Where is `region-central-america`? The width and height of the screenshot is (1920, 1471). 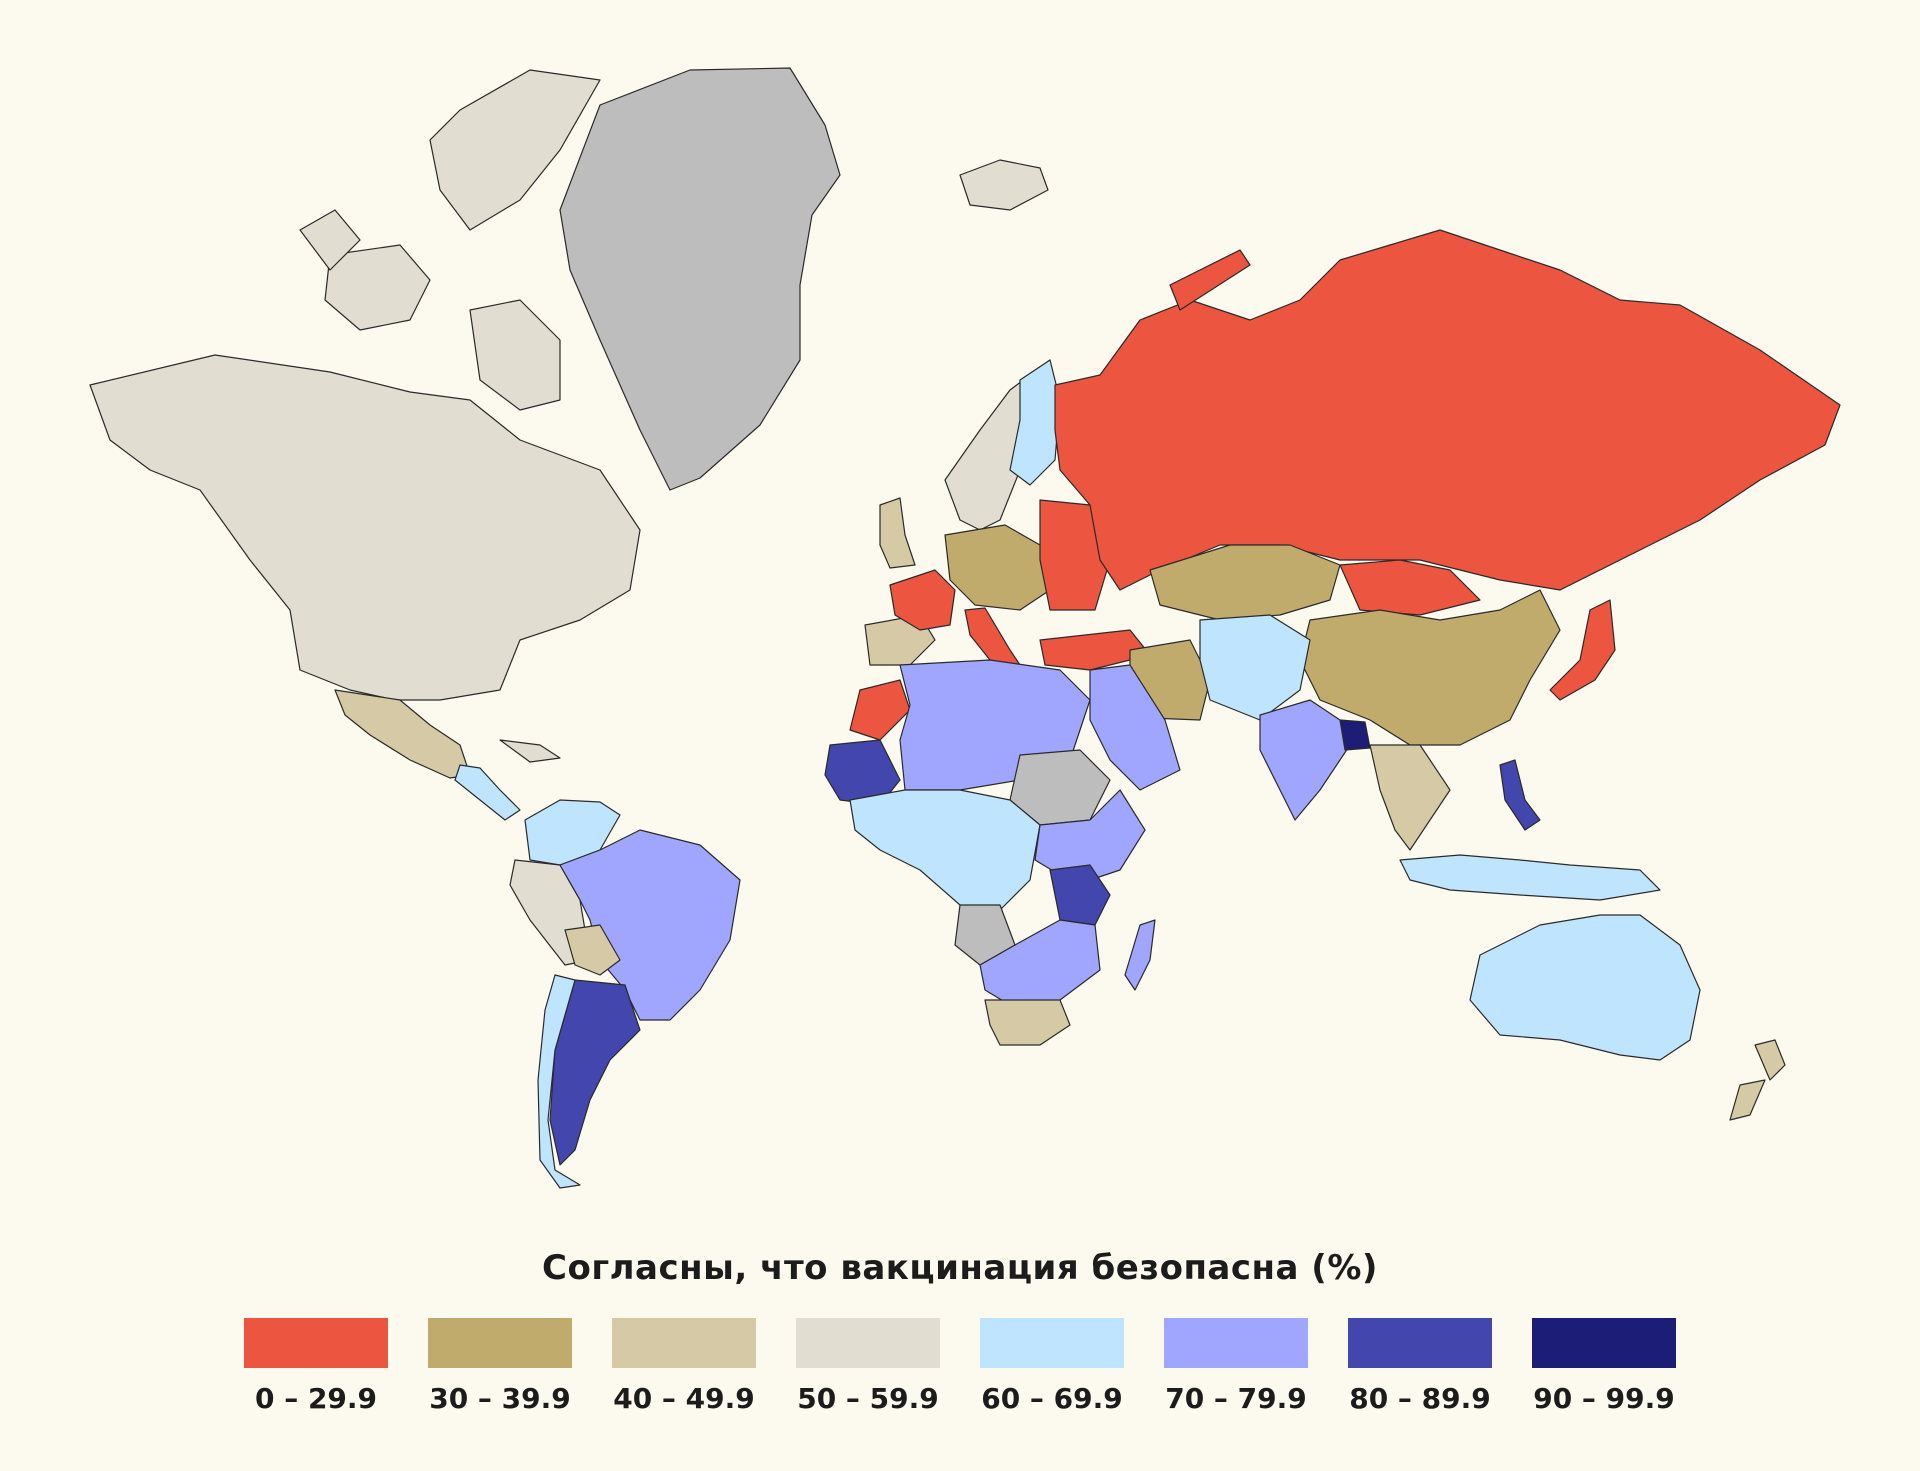 region-central-america is located at coordinates (487, 792).